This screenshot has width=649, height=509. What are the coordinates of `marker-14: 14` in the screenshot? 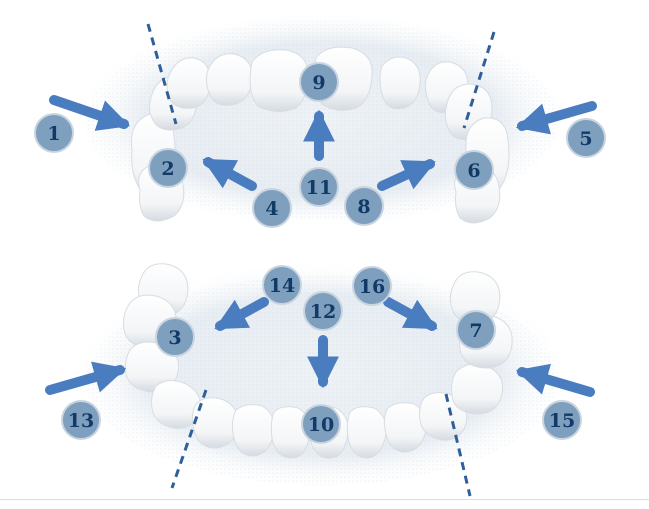 It's located at (282, 285).